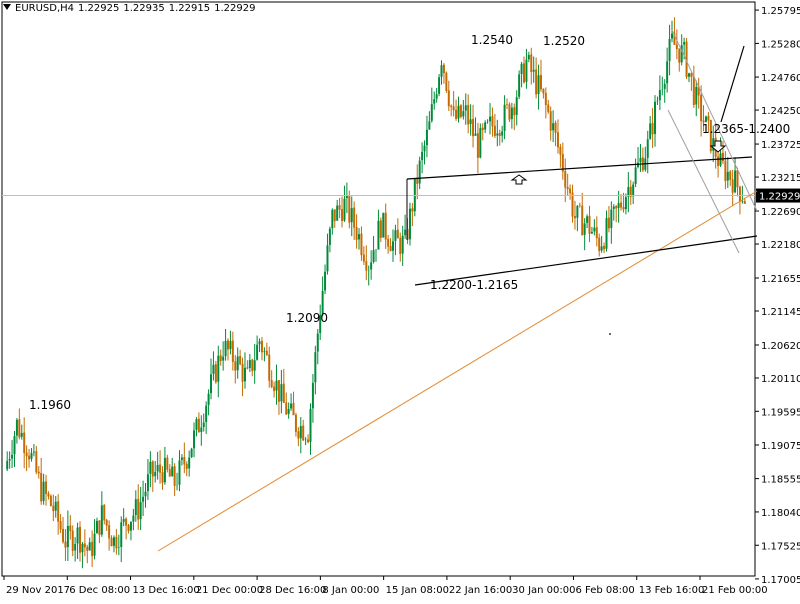  Describe the element at coordinates (780, 379) in the screenshot. I see `y-tick-label: 1.20110` at that location.